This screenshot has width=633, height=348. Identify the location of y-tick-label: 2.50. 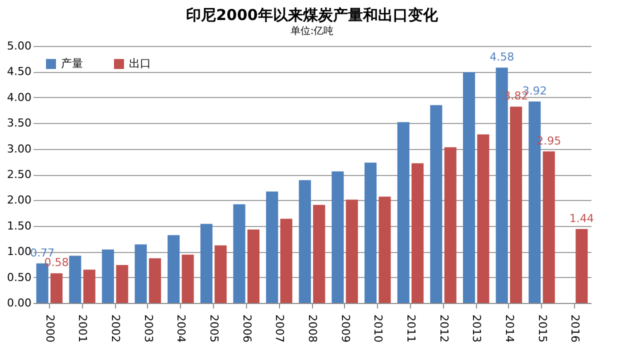
(19, 174).